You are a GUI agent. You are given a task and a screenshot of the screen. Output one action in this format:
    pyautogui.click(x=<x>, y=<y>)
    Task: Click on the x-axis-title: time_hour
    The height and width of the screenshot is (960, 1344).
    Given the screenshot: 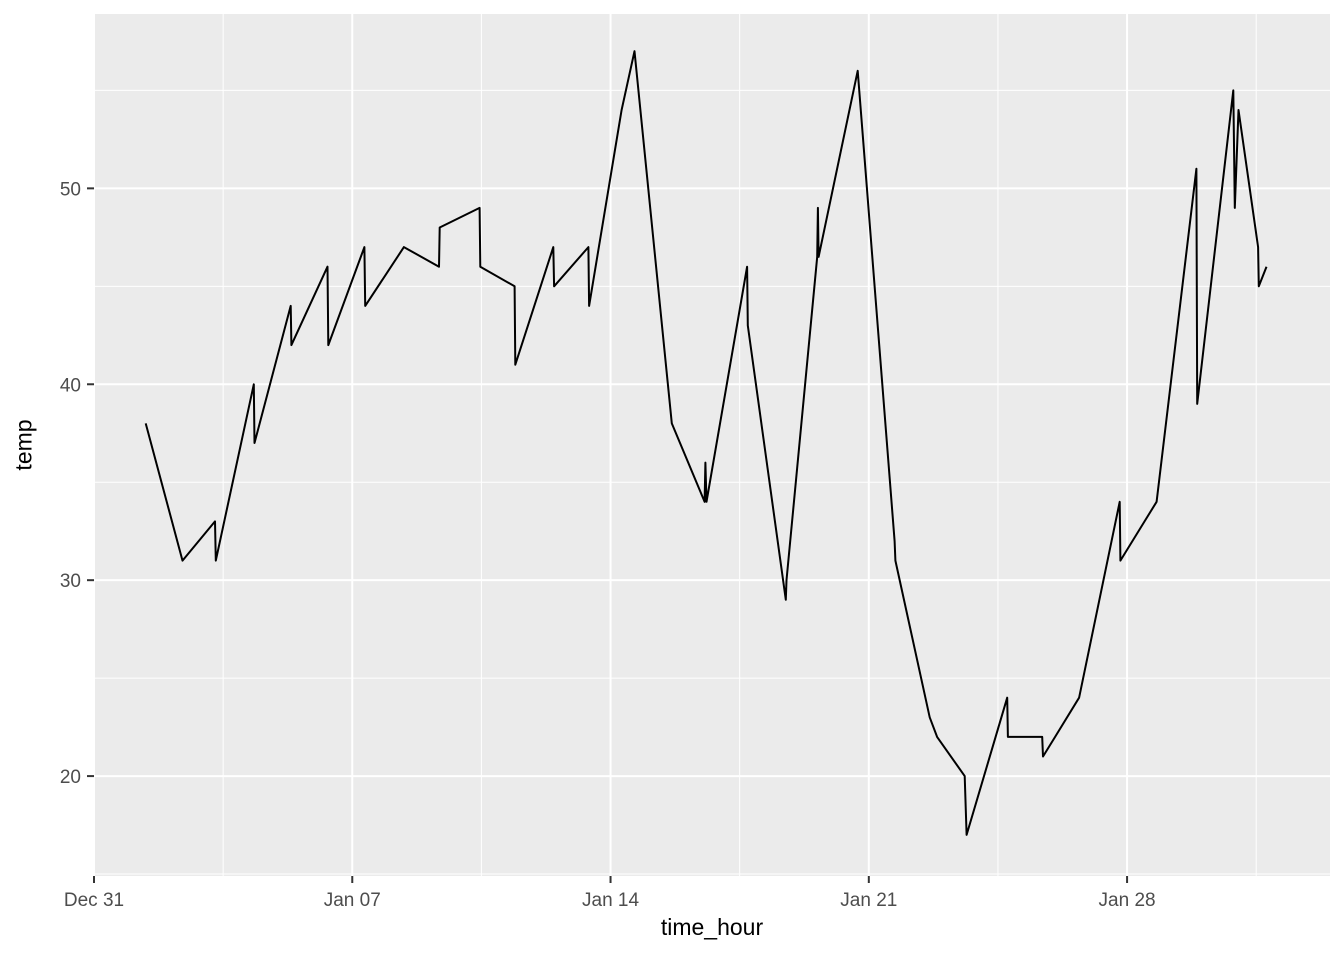 What is the action you would take?
    pyautogui.click(x=712, y=927)
    